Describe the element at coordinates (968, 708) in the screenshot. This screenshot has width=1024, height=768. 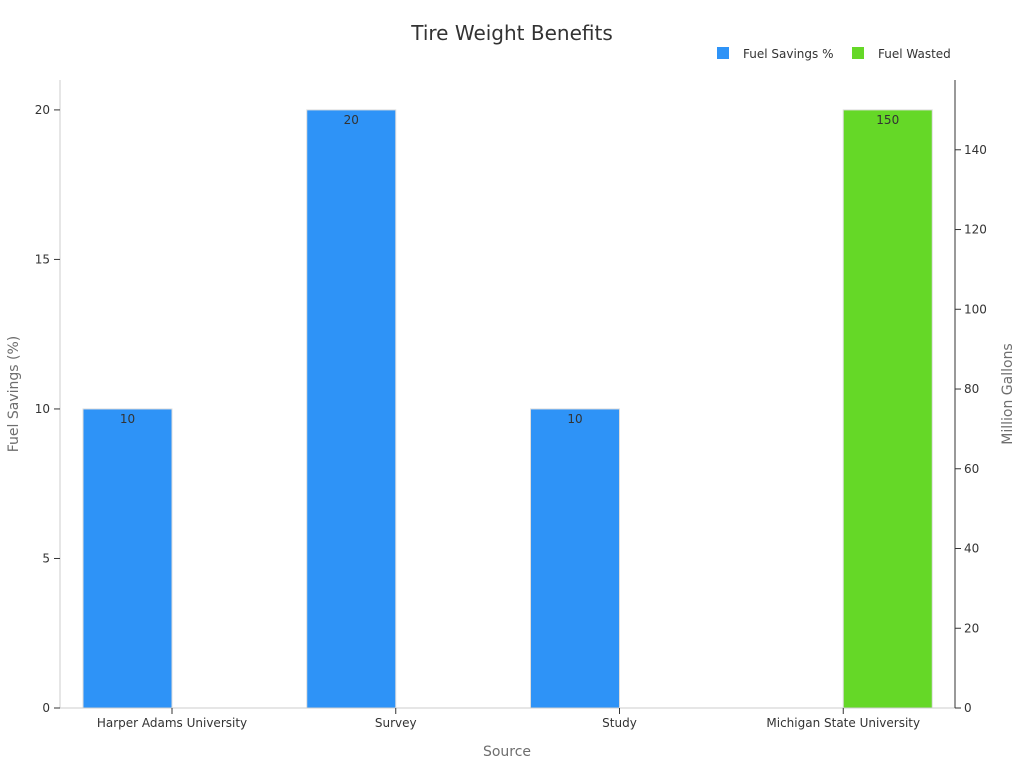
I see `y2-tick-label: 0` at that location.